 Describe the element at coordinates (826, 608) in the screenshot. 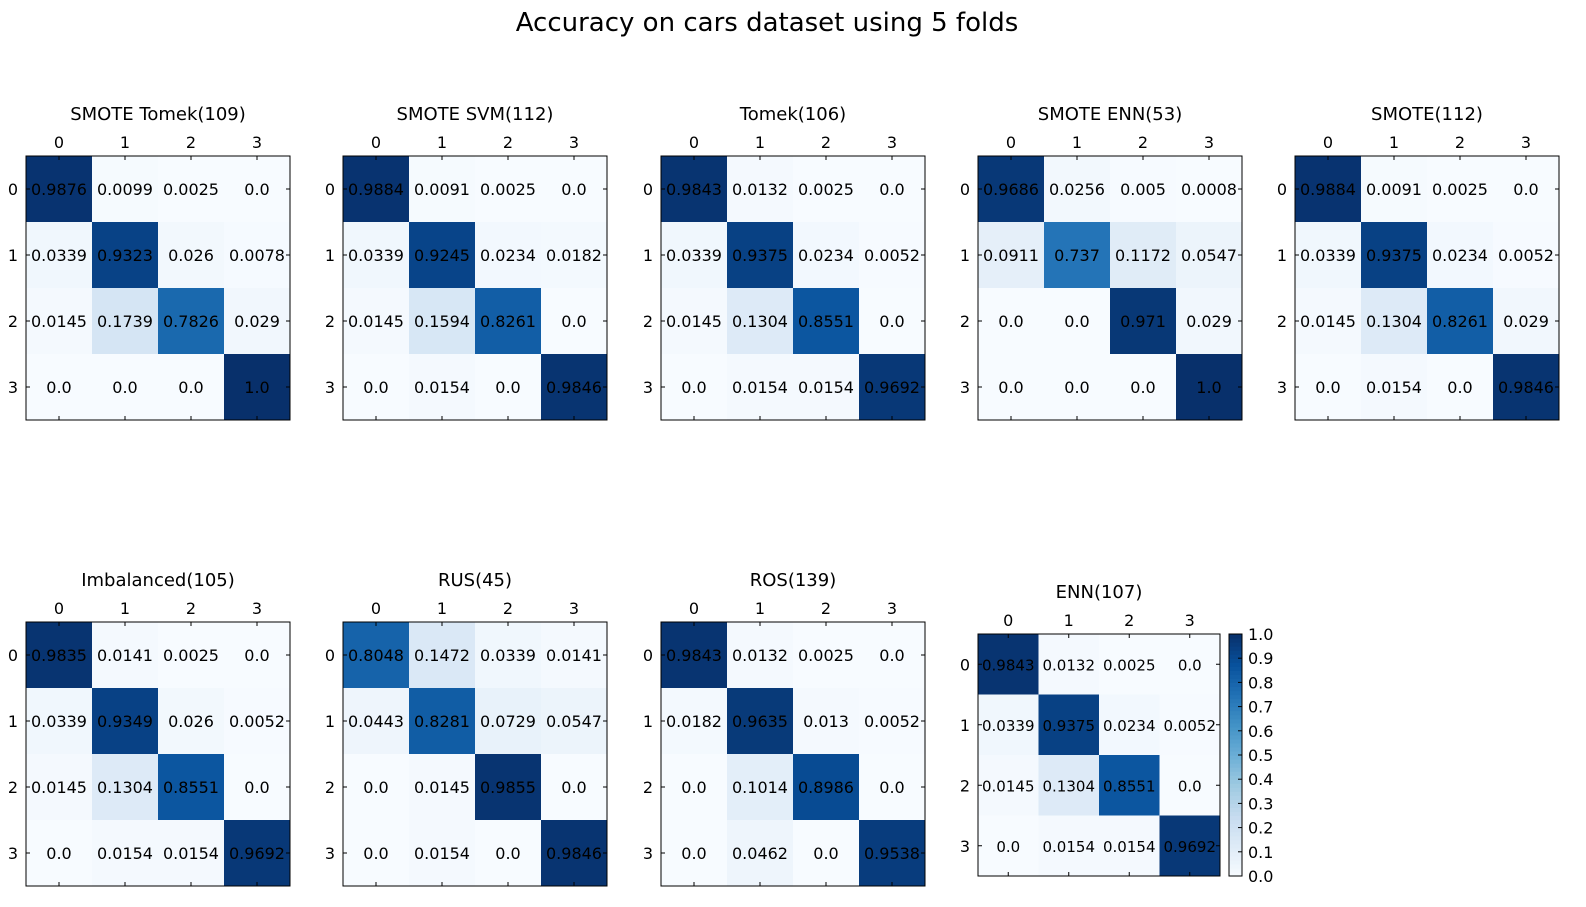

I see `x-tick-label: 2` at that location.